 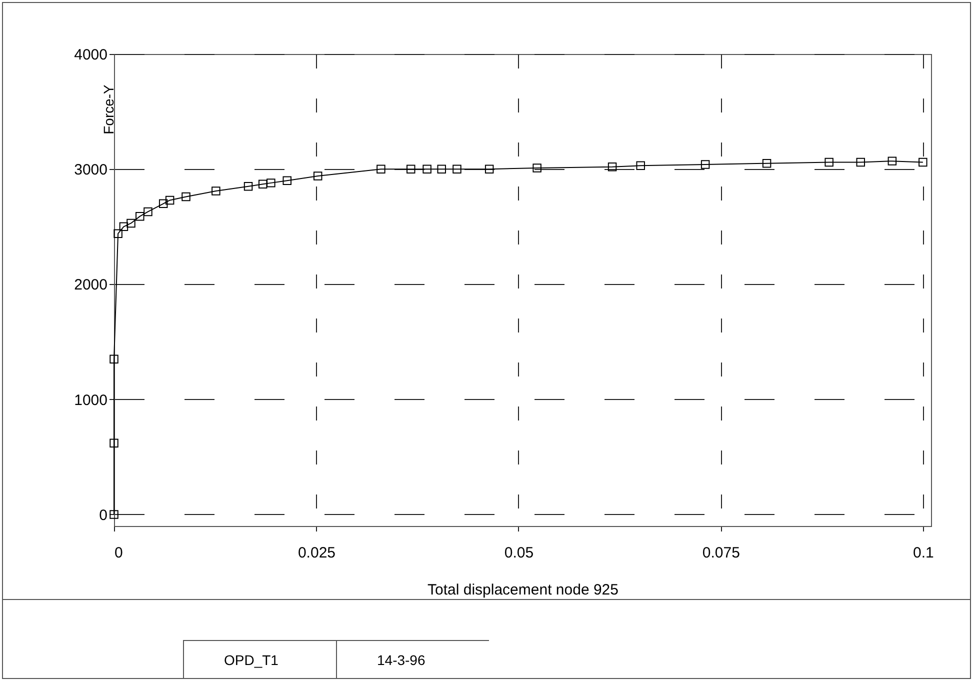 I want to click on x-tick-label: 0, so click(x=118, y=553).